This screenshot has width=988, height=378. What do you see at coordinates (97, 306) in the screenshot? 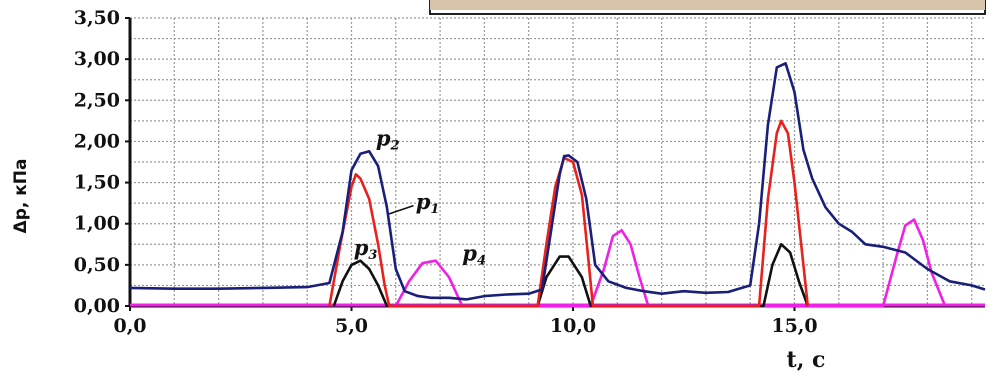
I see `y-tick-label: 0,00` at bounding box center [97, 306].